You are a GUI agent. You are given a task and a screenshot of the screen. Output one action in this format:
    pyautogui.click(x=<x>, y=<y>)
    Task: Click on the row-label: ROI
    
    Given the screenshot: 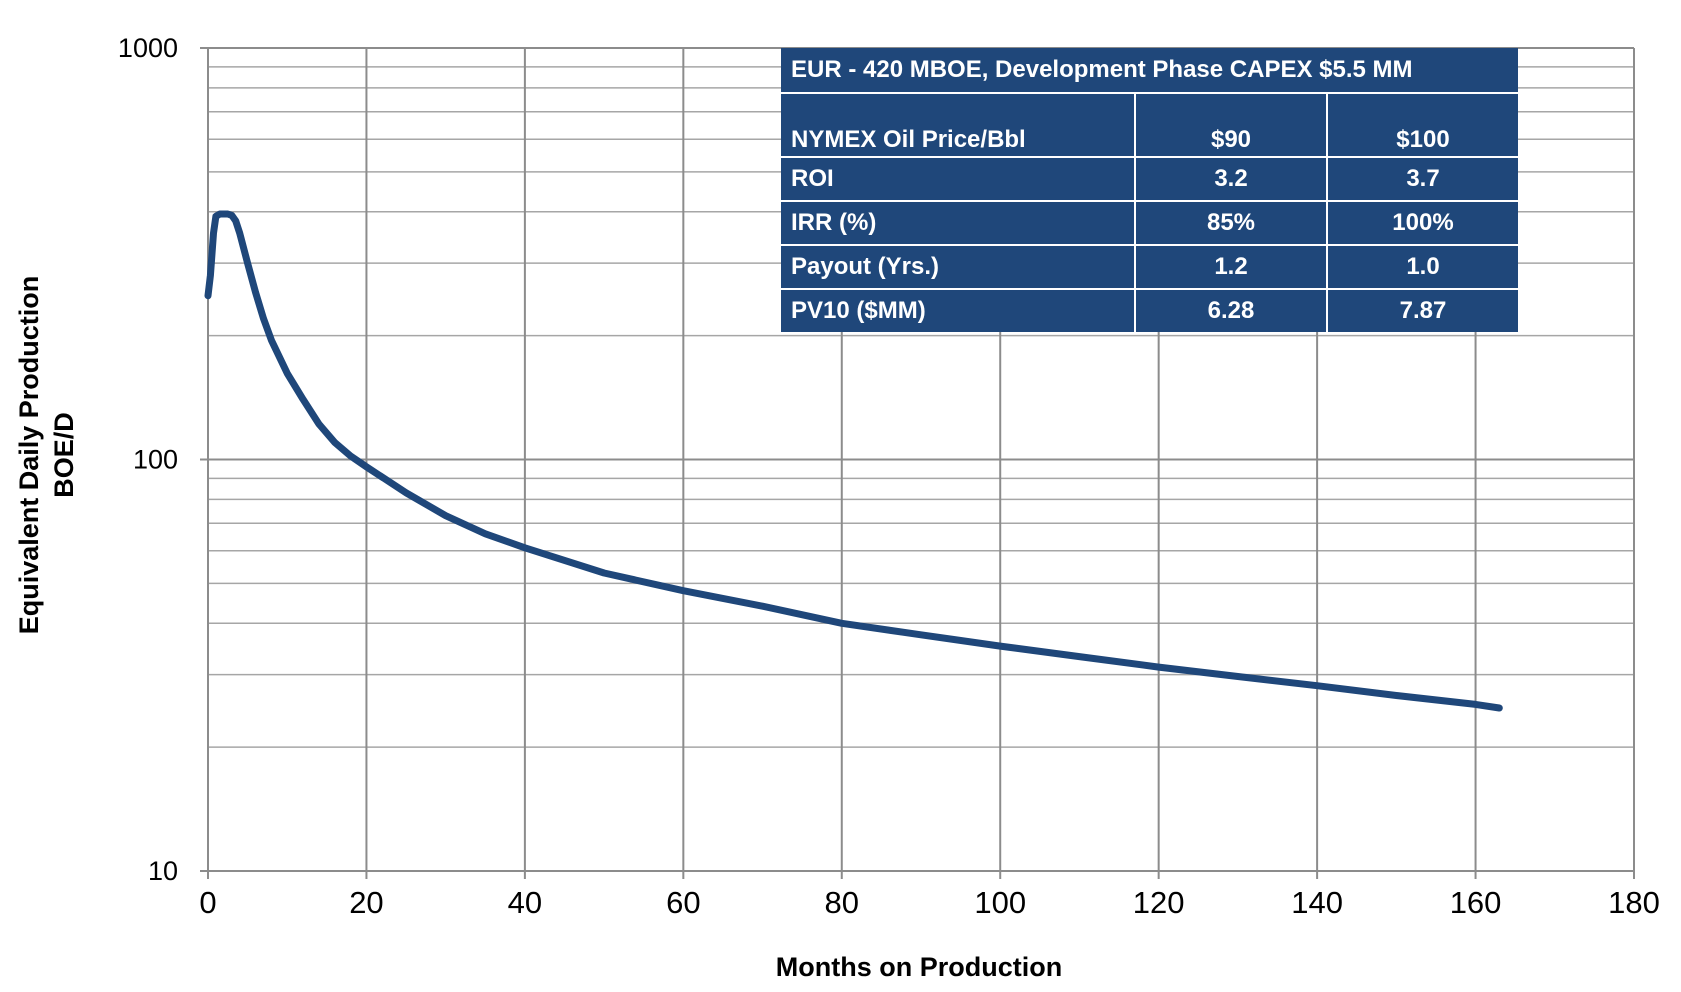 What is the action you would take?
    pyautogui.click(x=958, y=179)
    